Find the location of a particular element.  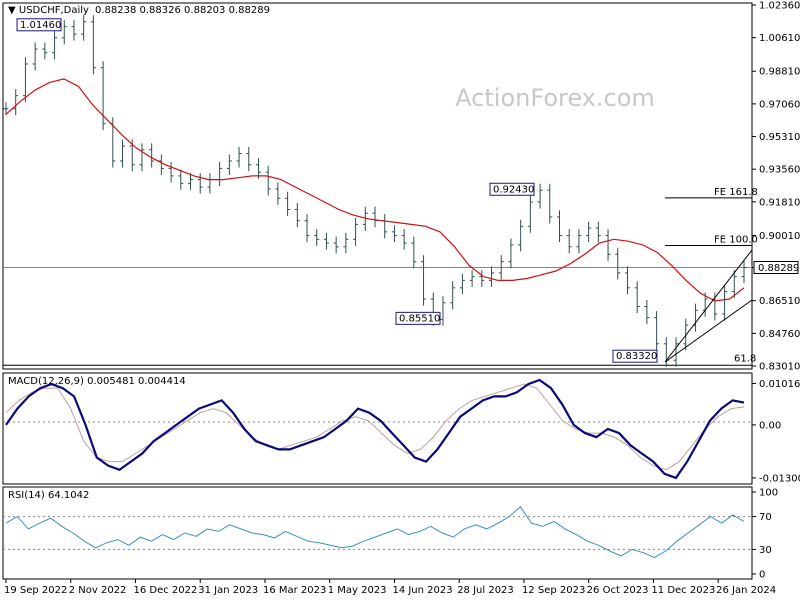

macd-y-tick: 0.00 is located at coordinates (766, 425).